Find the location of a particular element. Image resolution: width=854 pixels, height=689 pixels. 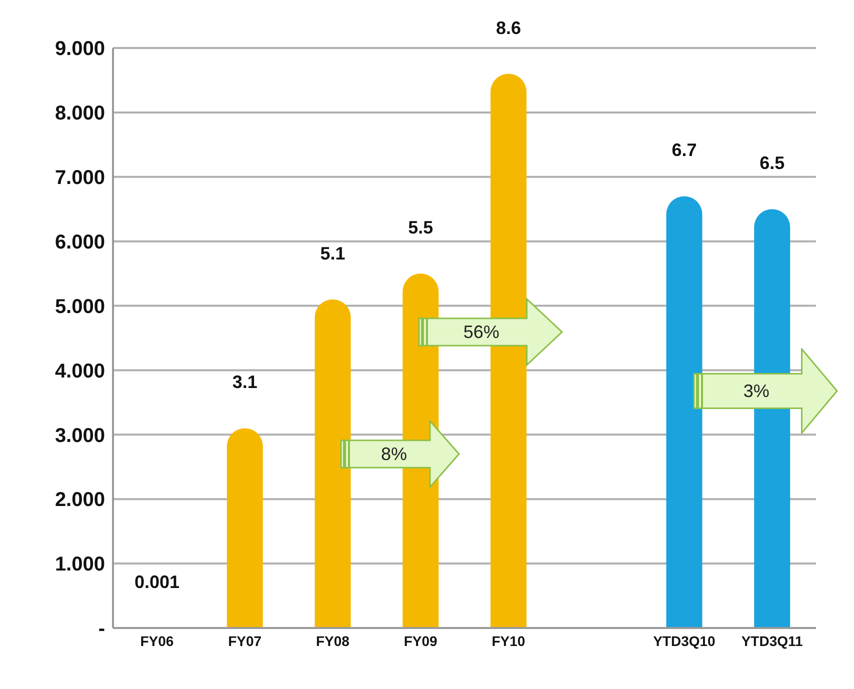

x-tick-label: FY07 is located at coordinates (245, 640).